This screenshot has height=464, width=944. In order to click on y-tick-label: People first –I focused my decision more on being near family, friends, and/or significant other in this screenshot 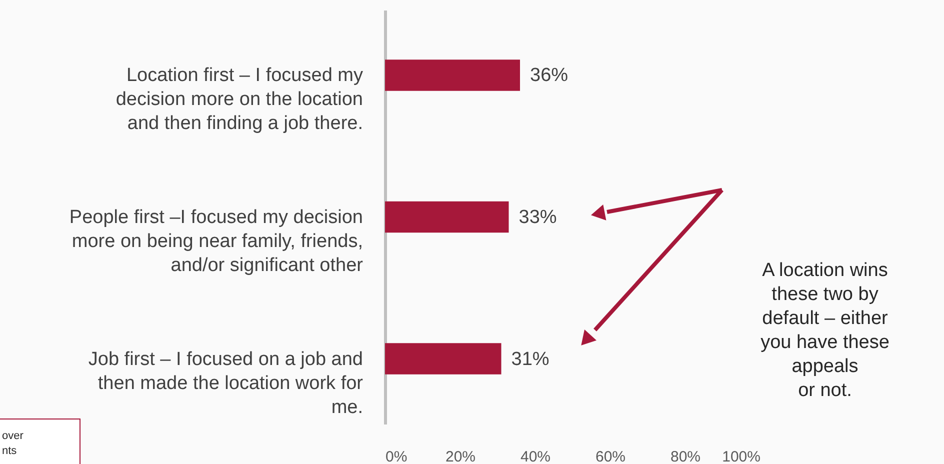, I will do `click(216, 241)`.